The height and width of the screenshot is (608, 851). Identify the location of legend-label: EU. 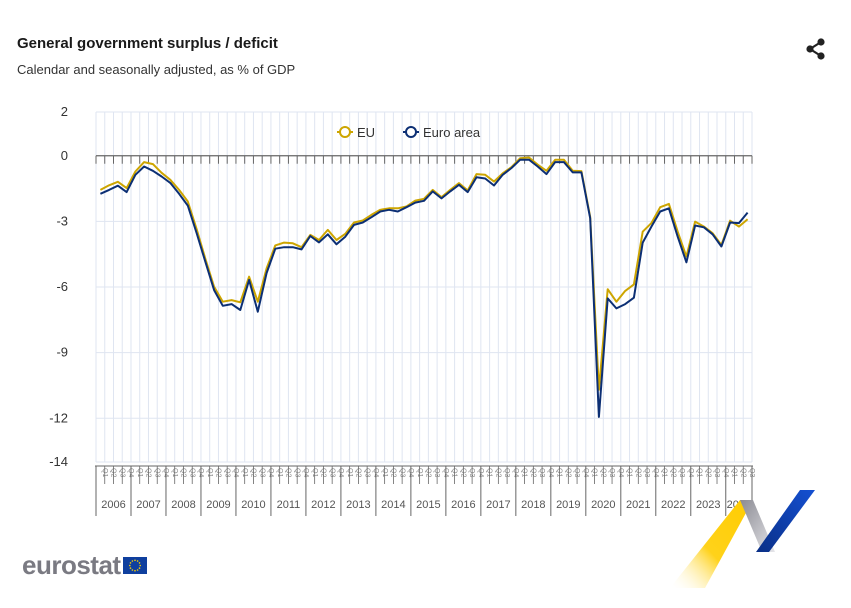
(366, 132).